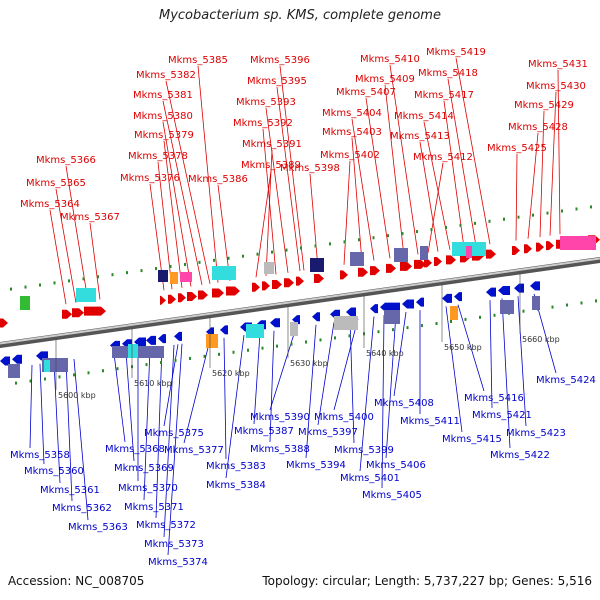 The width and height of the screenshot is (600, 600). What do you see at coordinates (90, 217) in the screenshot?
I see `forward-gene-label: Mkms_5367` at bounding box center [90, 217].